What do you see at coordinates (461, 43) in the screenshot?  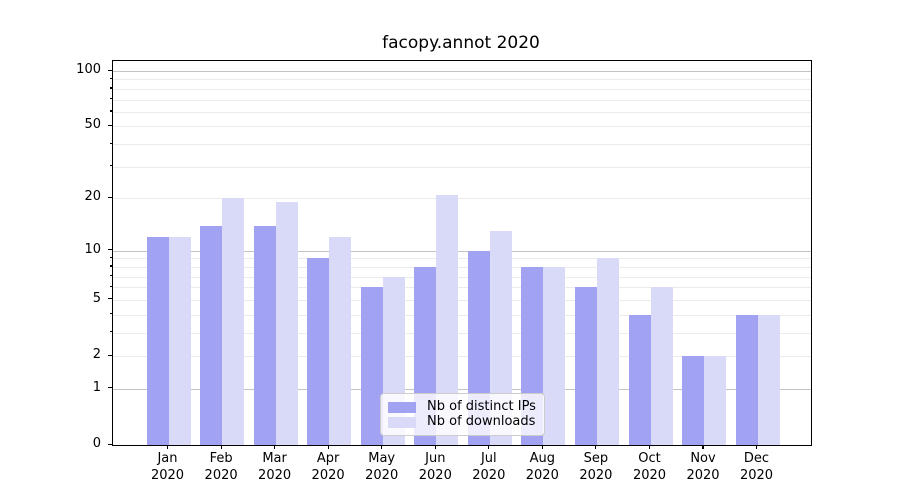 I see `chart-title: facopy.annot 2020` at bounding box center [461, 43].